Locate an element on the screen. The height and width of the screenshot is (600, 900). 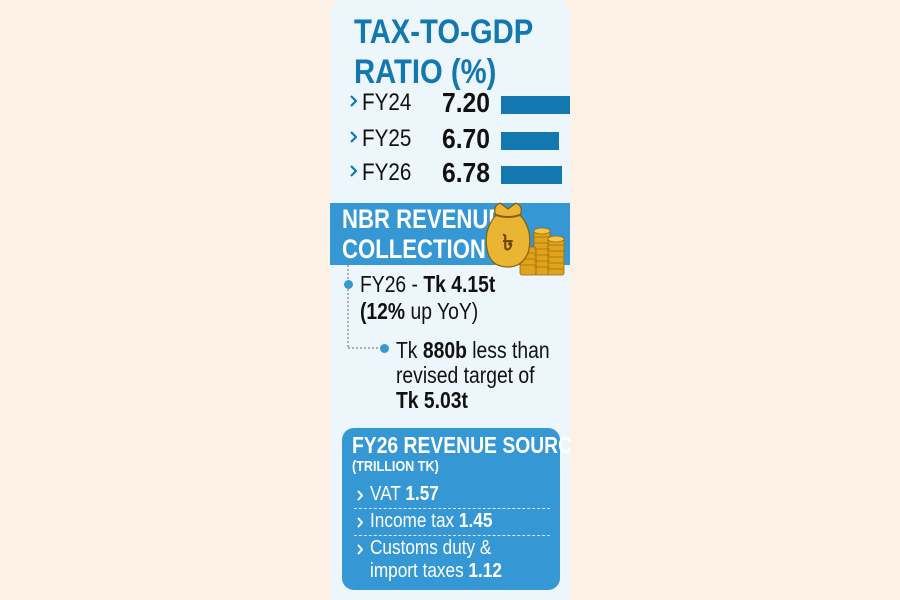
ratio-row: FY25 6.70 is located at coordinates (455, 138).